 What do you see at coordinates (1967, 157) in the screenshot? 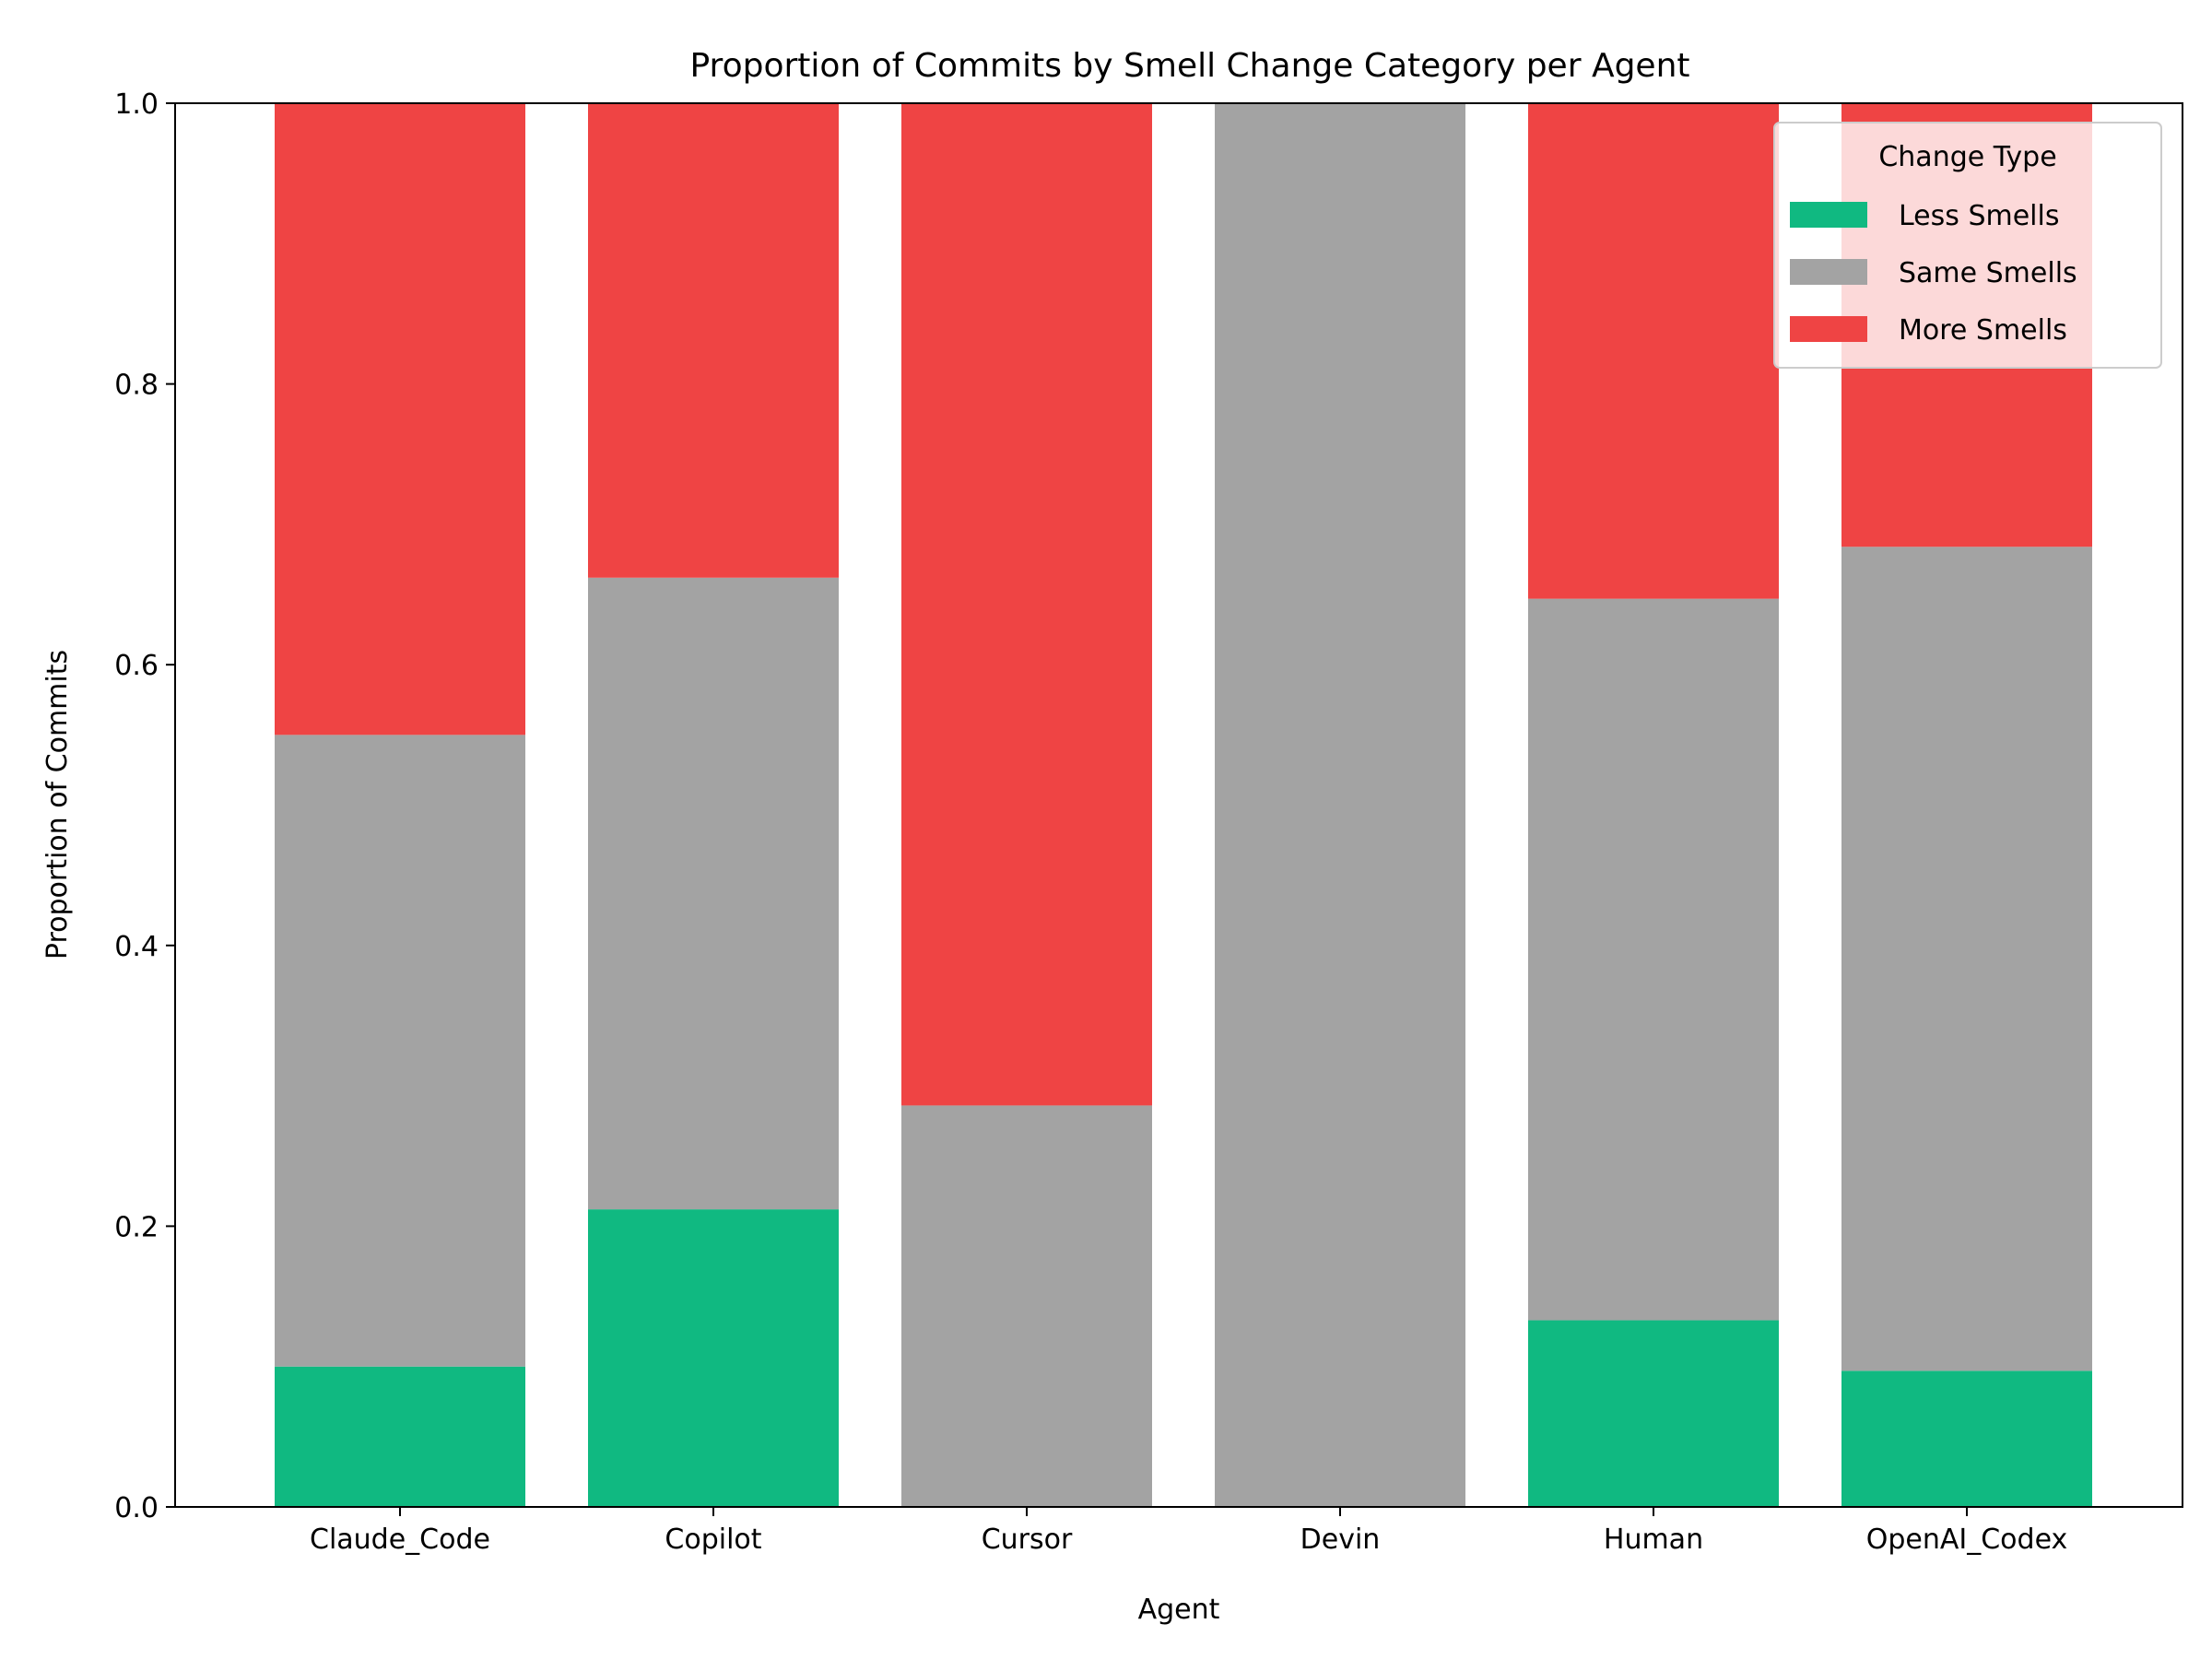
I see `legend-title: Change Type` at bounding box center [1967, 157].